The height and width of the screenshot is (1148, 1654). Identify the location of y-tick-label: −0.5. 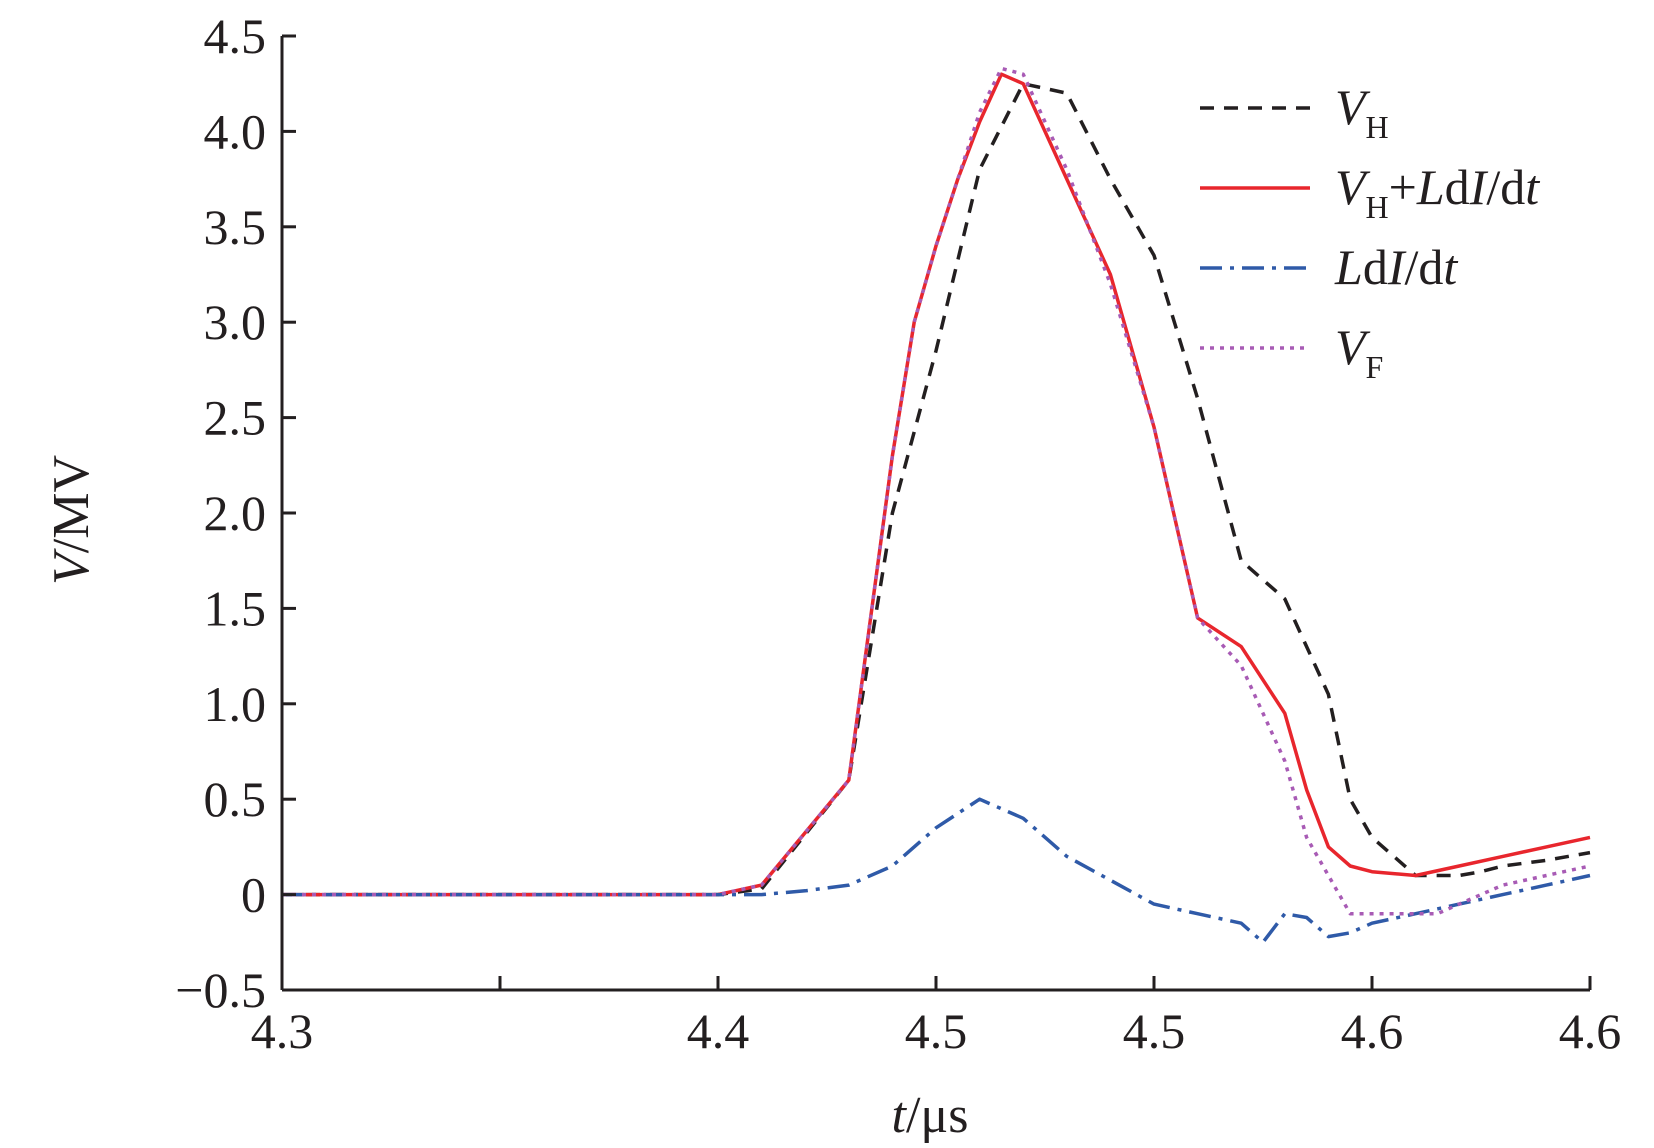
(220, 990).